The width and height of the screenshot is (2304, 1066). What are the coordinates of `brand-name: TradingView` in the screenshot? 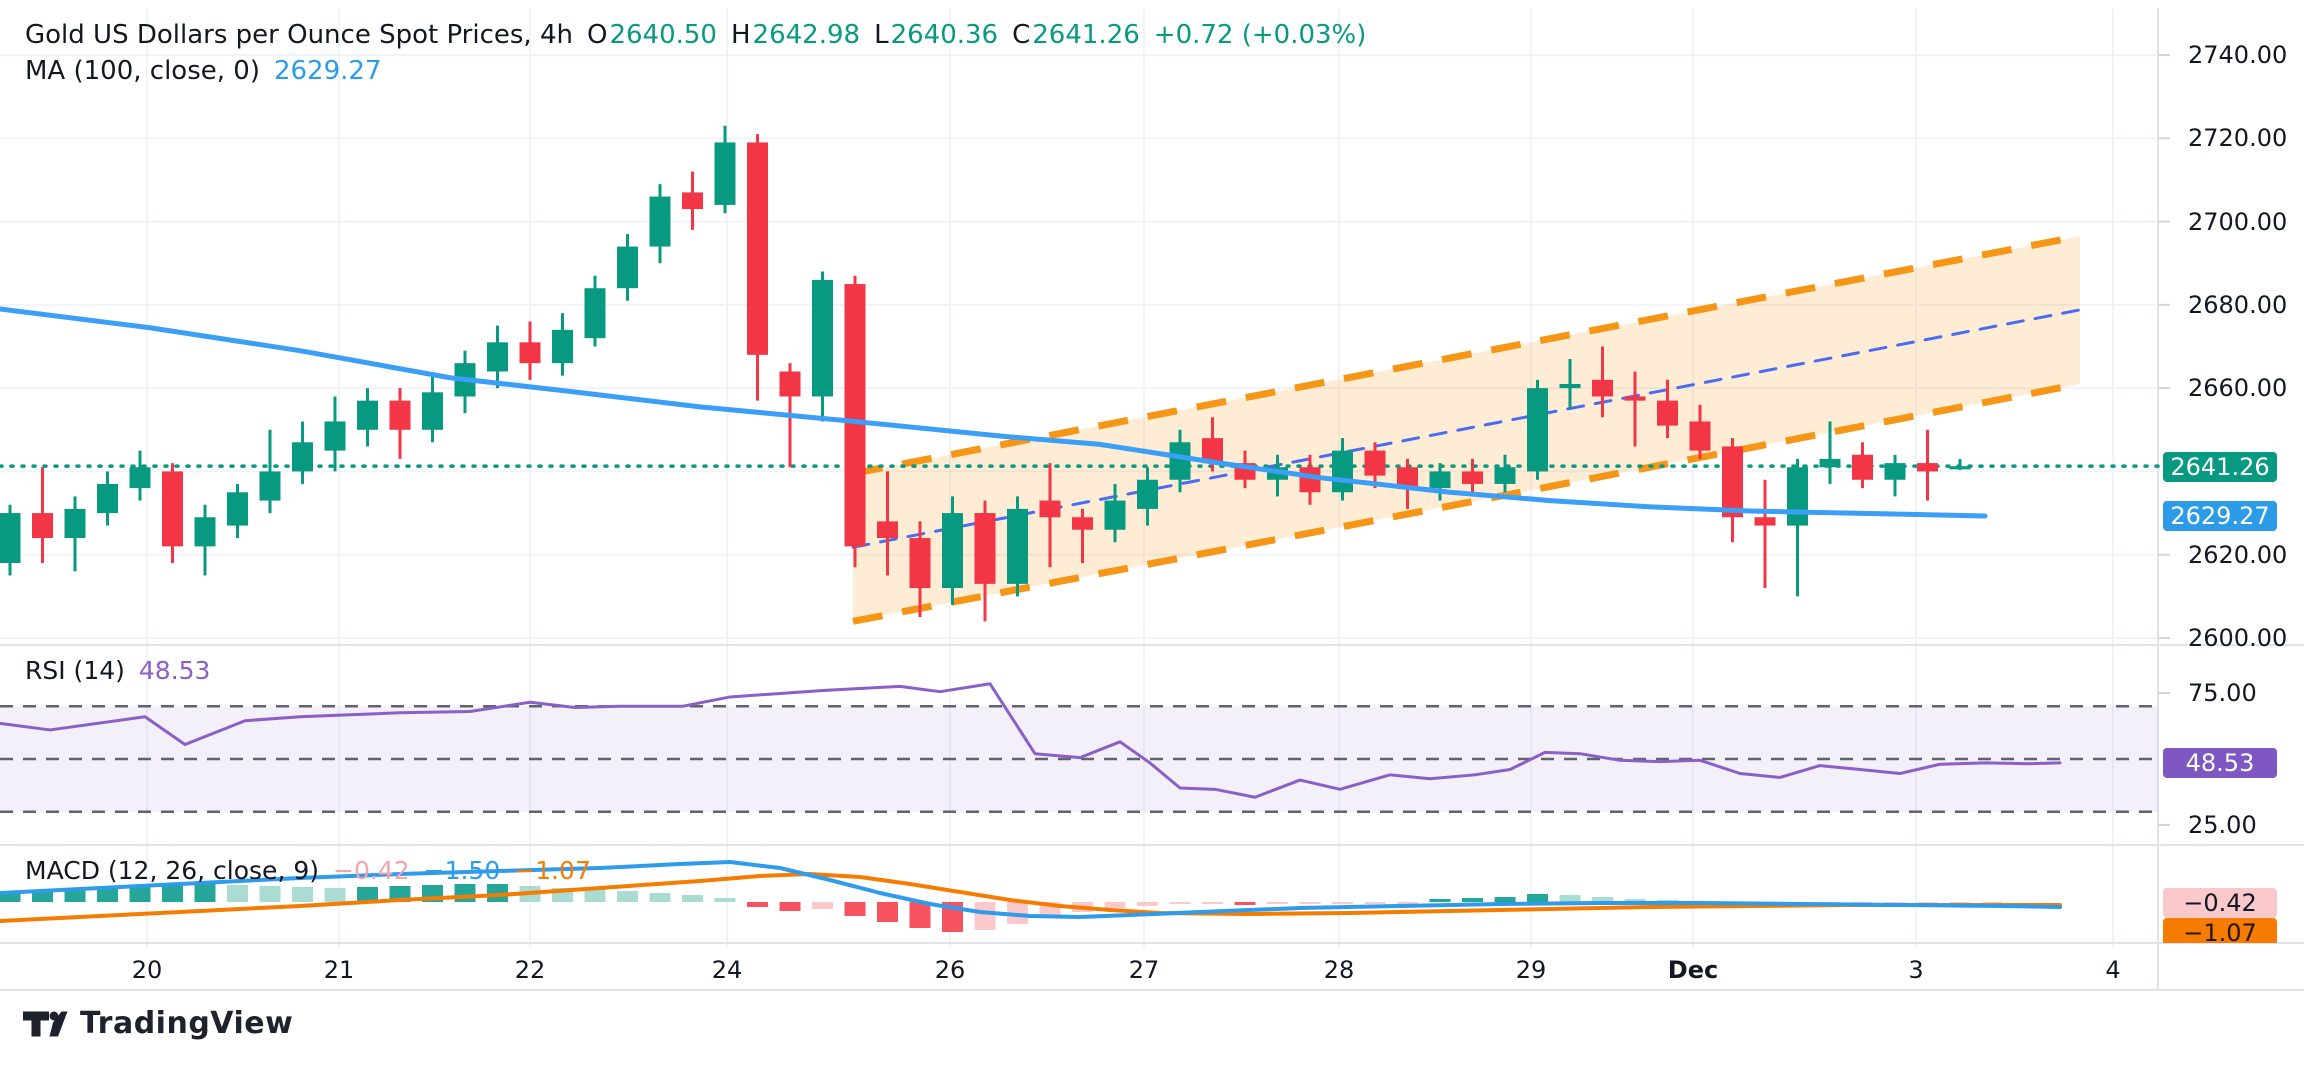 It's located at (187, 1023).